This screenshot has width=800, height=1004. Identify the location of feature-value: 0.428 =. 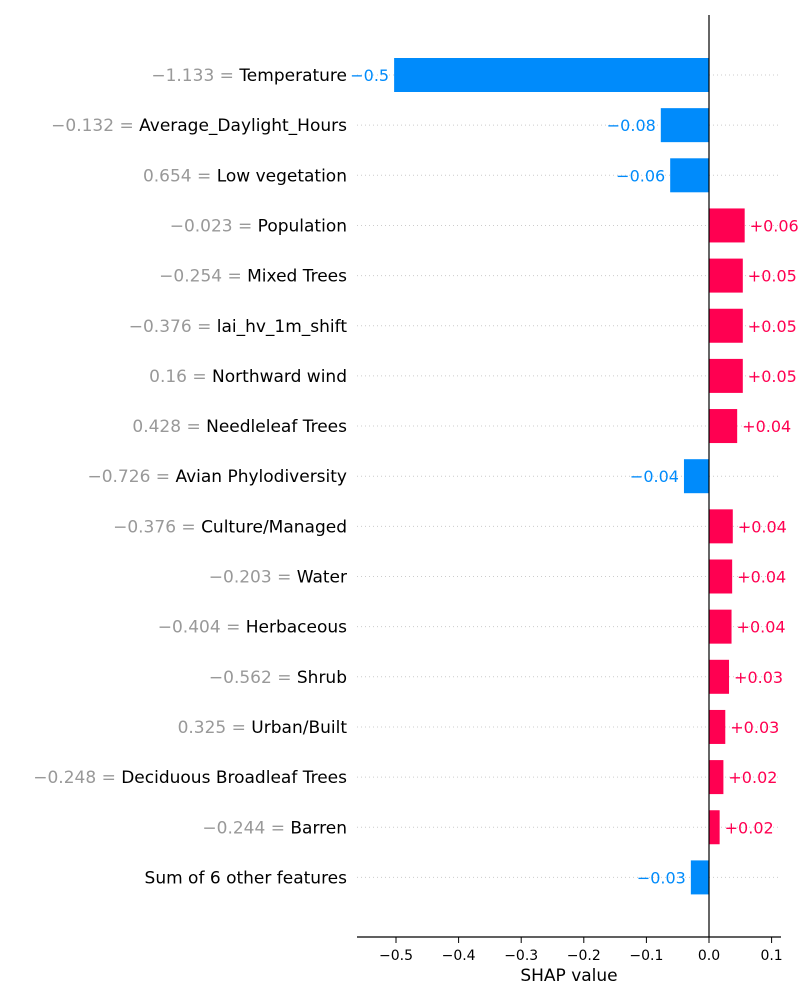
(169, 427).